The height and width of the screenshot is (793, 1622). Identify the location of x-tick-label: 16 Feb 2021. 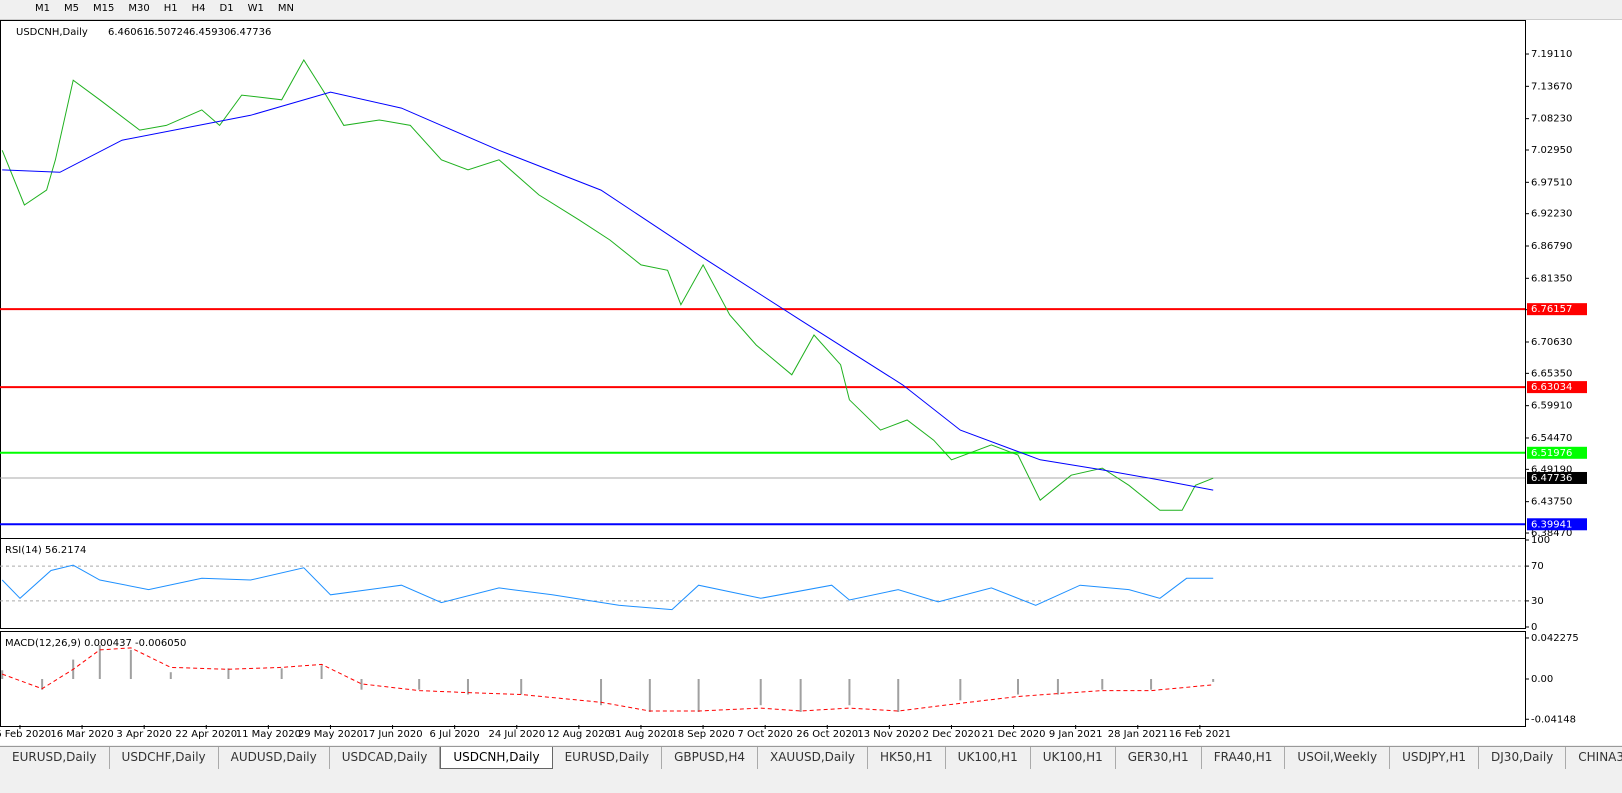
(1200, 734).